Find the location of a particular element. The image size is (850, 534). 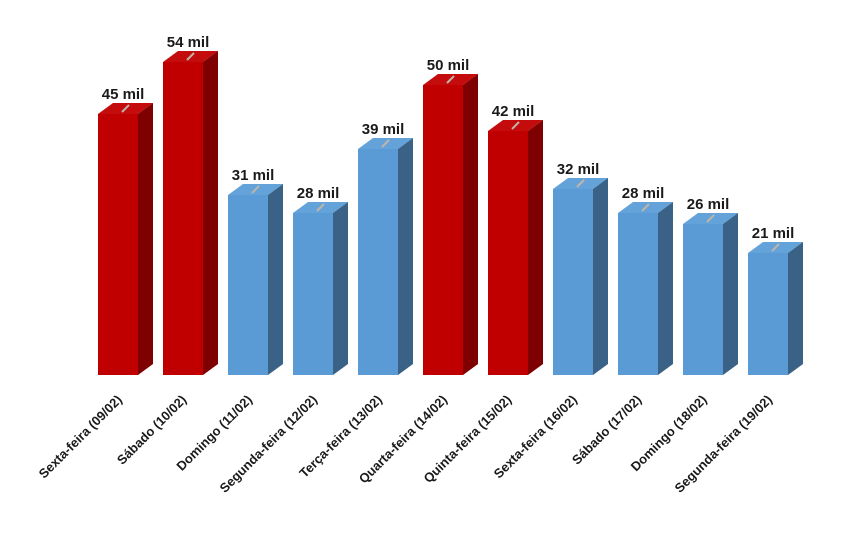

bar-value-label: 39 mil is located at coordinates (383, 129).